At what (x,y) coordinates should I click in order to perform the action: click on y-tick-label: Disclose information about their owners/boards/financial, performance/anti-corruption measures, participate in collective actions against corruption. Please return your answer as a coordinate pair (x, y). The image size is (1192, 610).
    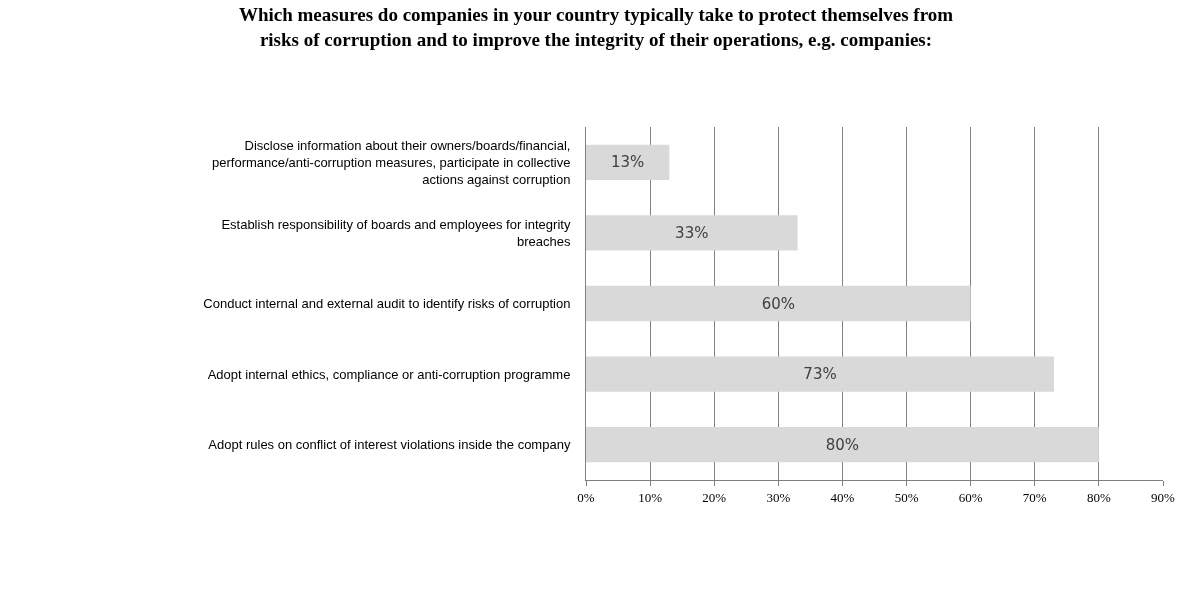
    Looking at the image, I should click on (391, 162).